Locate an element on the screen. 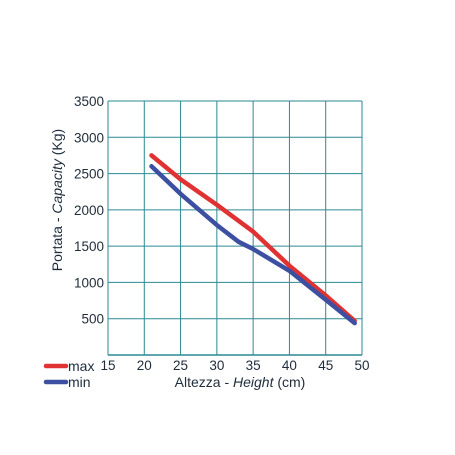 The image size is (455, 455). x-tick-label: 20 is located at coordinates (144, 365).